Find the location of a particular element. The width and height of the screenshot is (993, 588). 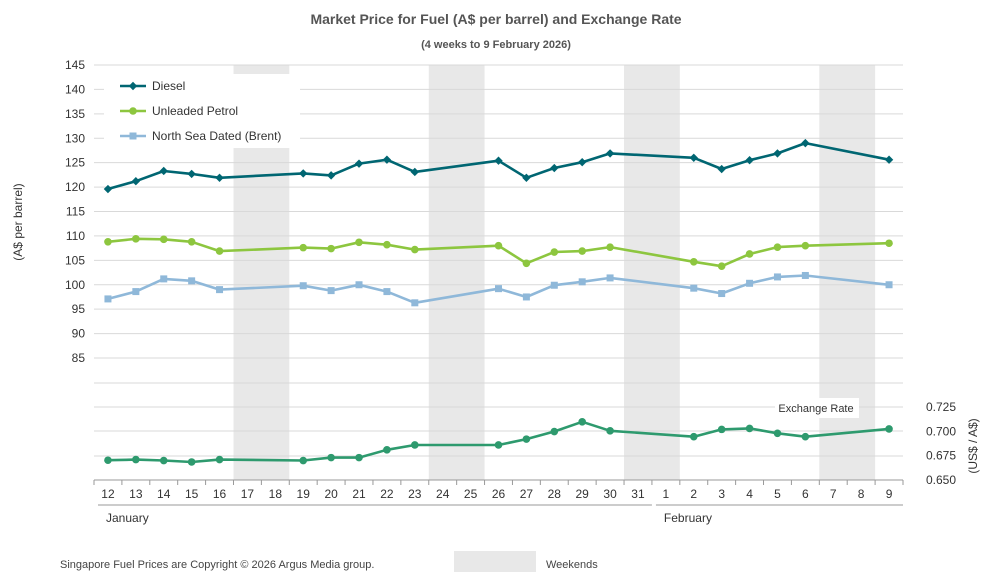

x-tick-label: 16 is located at coordinates (220, 494).